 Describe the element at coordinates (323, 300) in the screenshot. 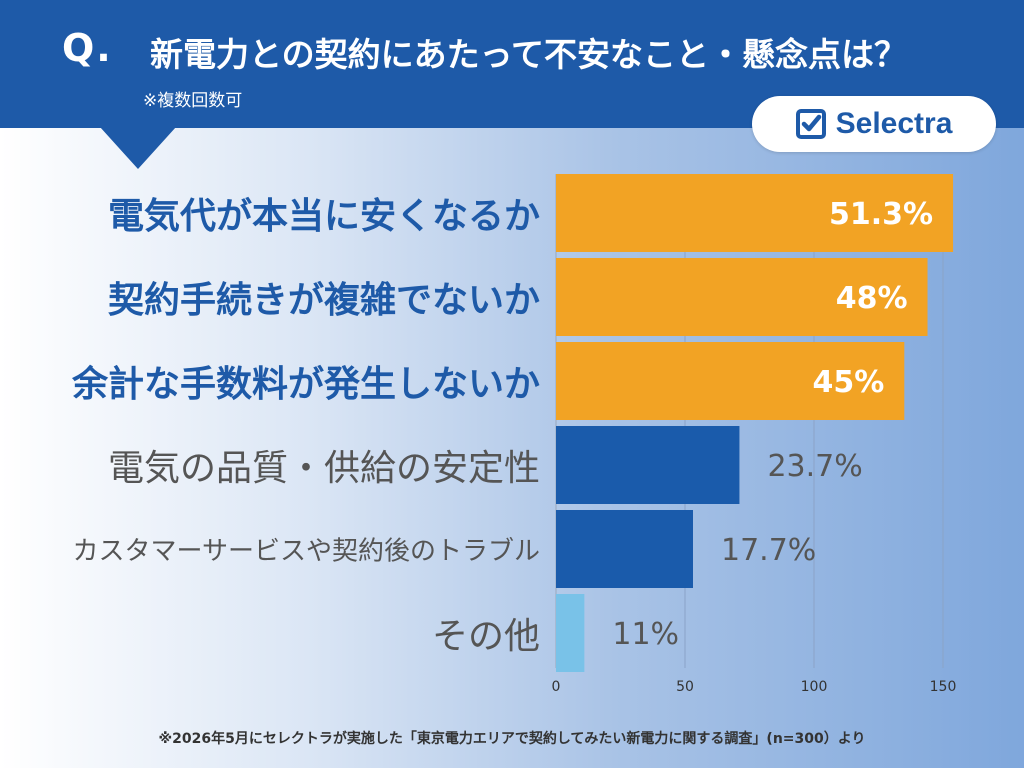

I see `category-label: 契約手続きが複雑でないか` at that location.